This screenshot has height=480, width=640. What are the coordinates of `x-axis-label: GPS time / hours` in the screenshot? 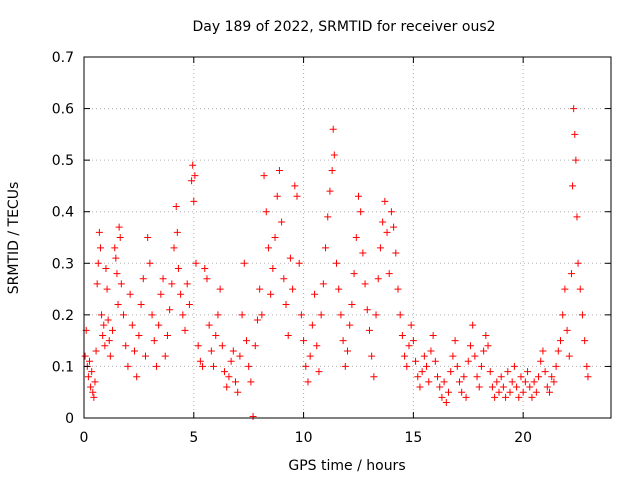 It's located at (346, 466).